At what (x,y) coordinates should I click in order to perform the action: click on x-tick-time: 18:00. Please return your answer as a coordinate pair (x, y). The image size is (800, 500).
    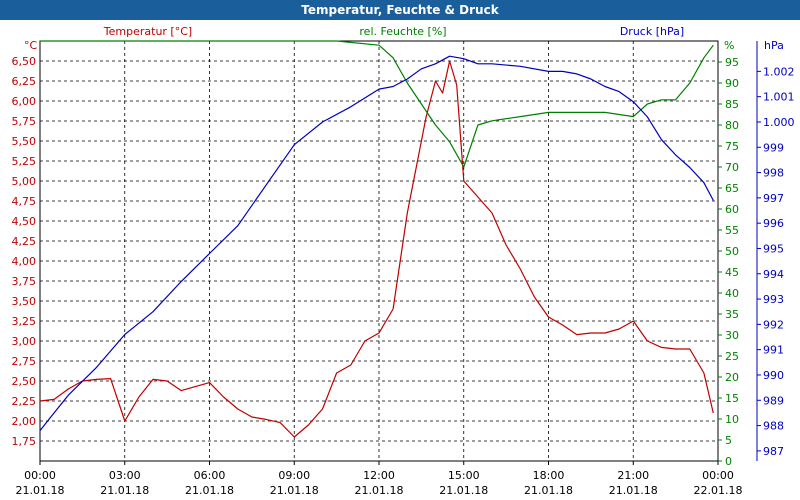
    Looking at the image, I should click on (549, 475).